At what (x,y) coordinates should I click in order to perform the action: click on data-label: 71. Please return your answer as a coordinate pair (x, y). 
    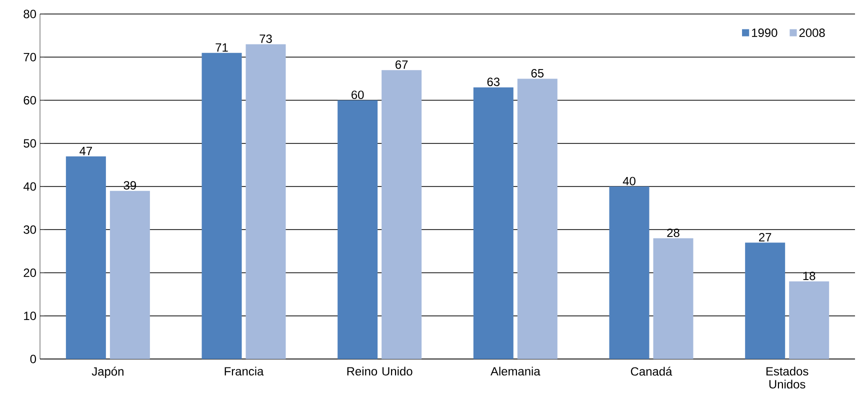
    Looking at the image, I should click on (222, 47).